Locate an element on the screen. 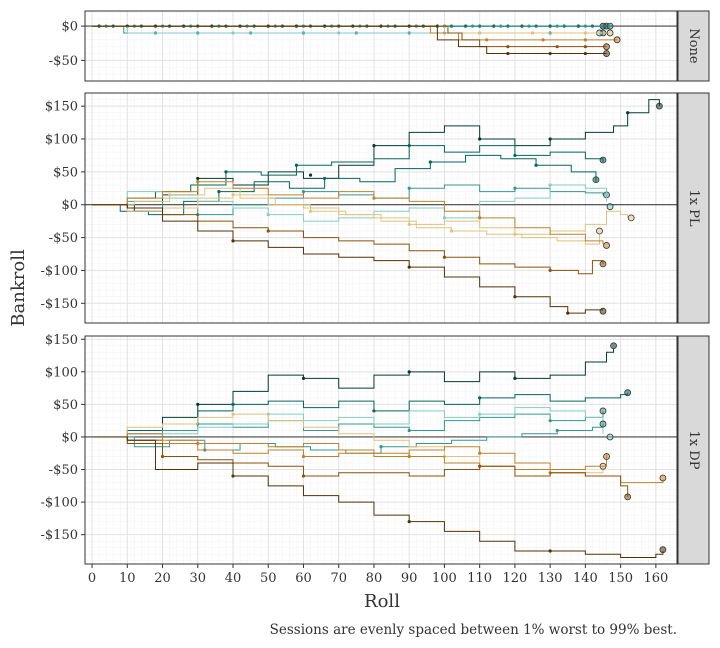  x-tick-label: 130 is located at coordinates (550, 578).